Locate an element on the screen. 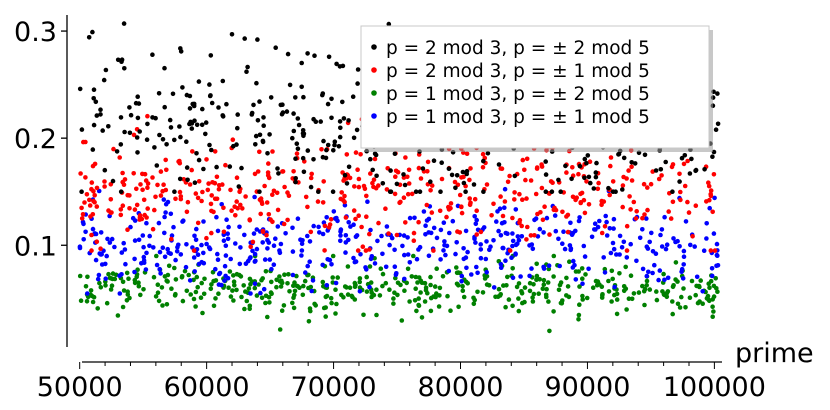  legend-item-3: p = 1 mod 3, p = ± 2 mod 5 is located at coordinates (510, 94).